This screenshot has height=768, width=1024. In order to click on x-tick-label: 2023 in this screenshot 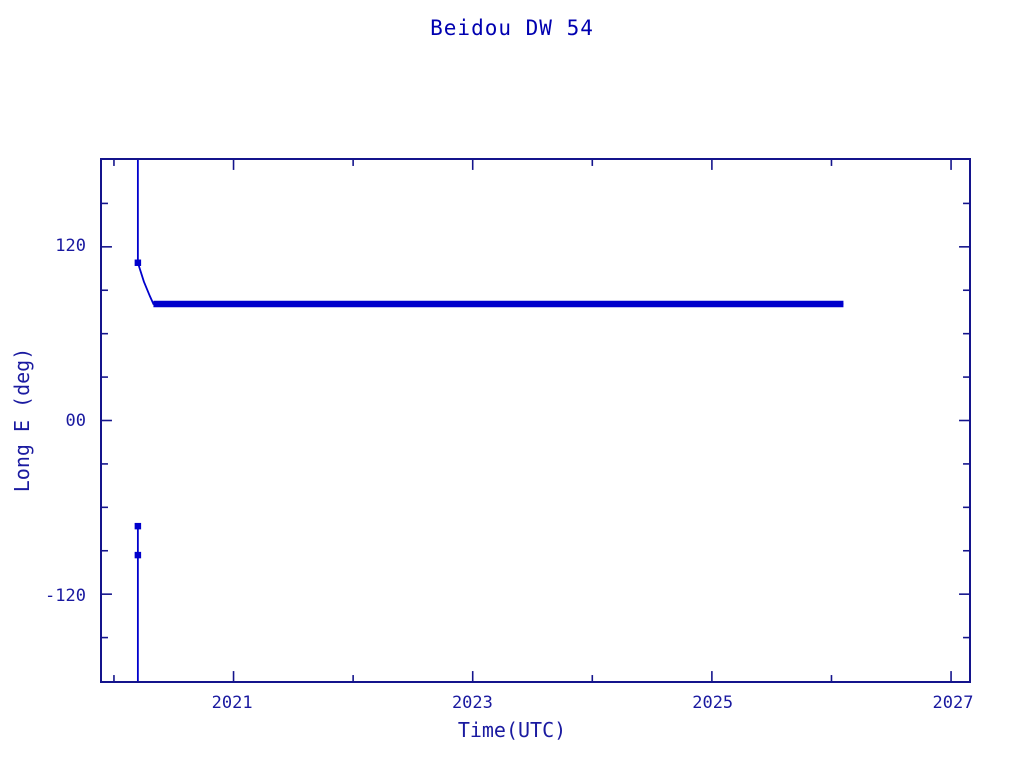, I will do `click(472, 703)`.